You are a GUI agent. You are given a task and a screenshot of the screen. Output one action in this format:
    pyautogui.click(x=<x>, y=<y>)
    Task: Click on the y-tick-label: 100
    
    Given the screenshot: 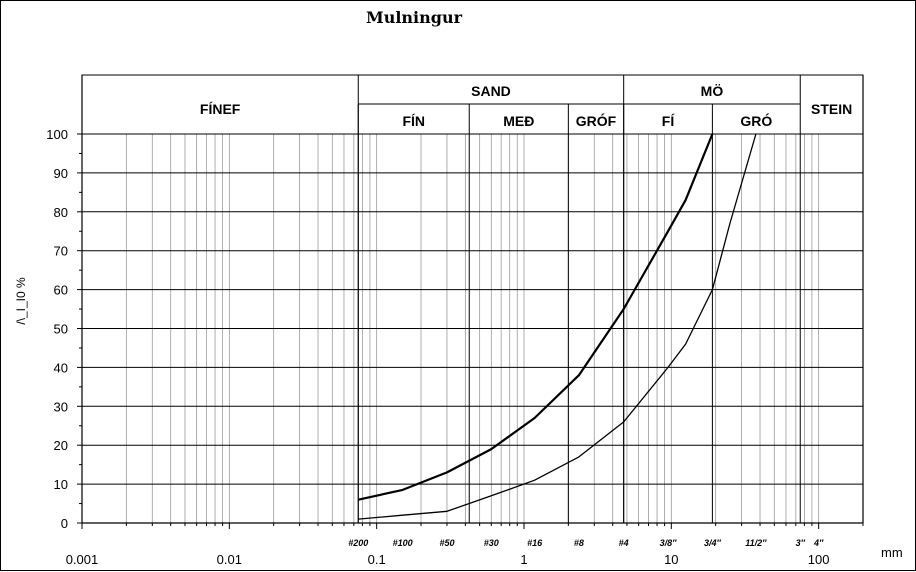 What is the action you would take?
    pyautogui.click(x=57, y=134)
    